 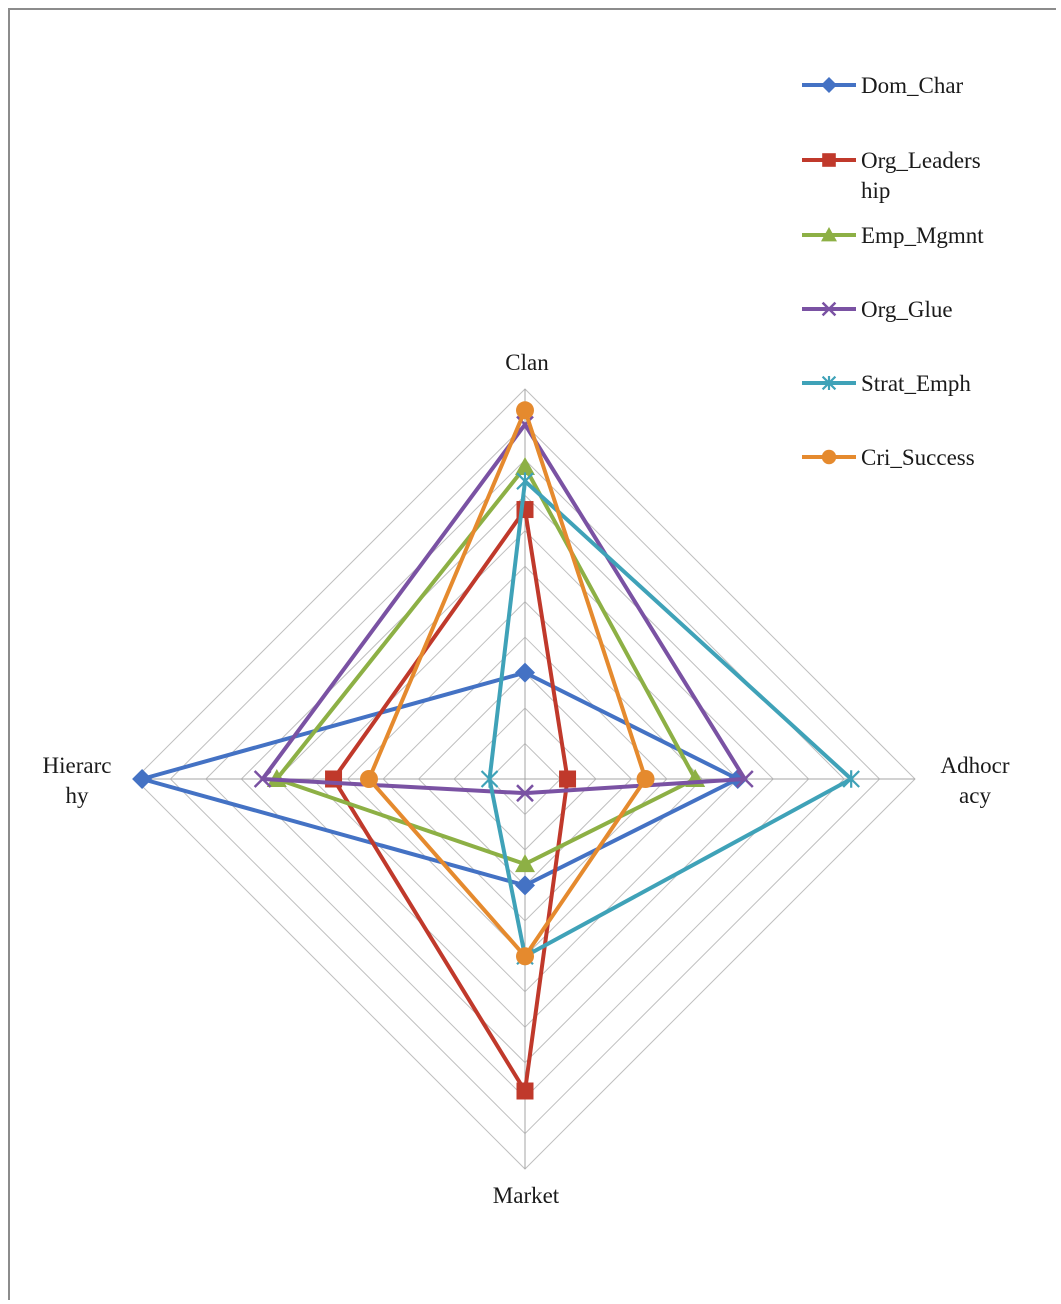 I want to click on series-emp-mgmnt, so click(x=486, y=665).